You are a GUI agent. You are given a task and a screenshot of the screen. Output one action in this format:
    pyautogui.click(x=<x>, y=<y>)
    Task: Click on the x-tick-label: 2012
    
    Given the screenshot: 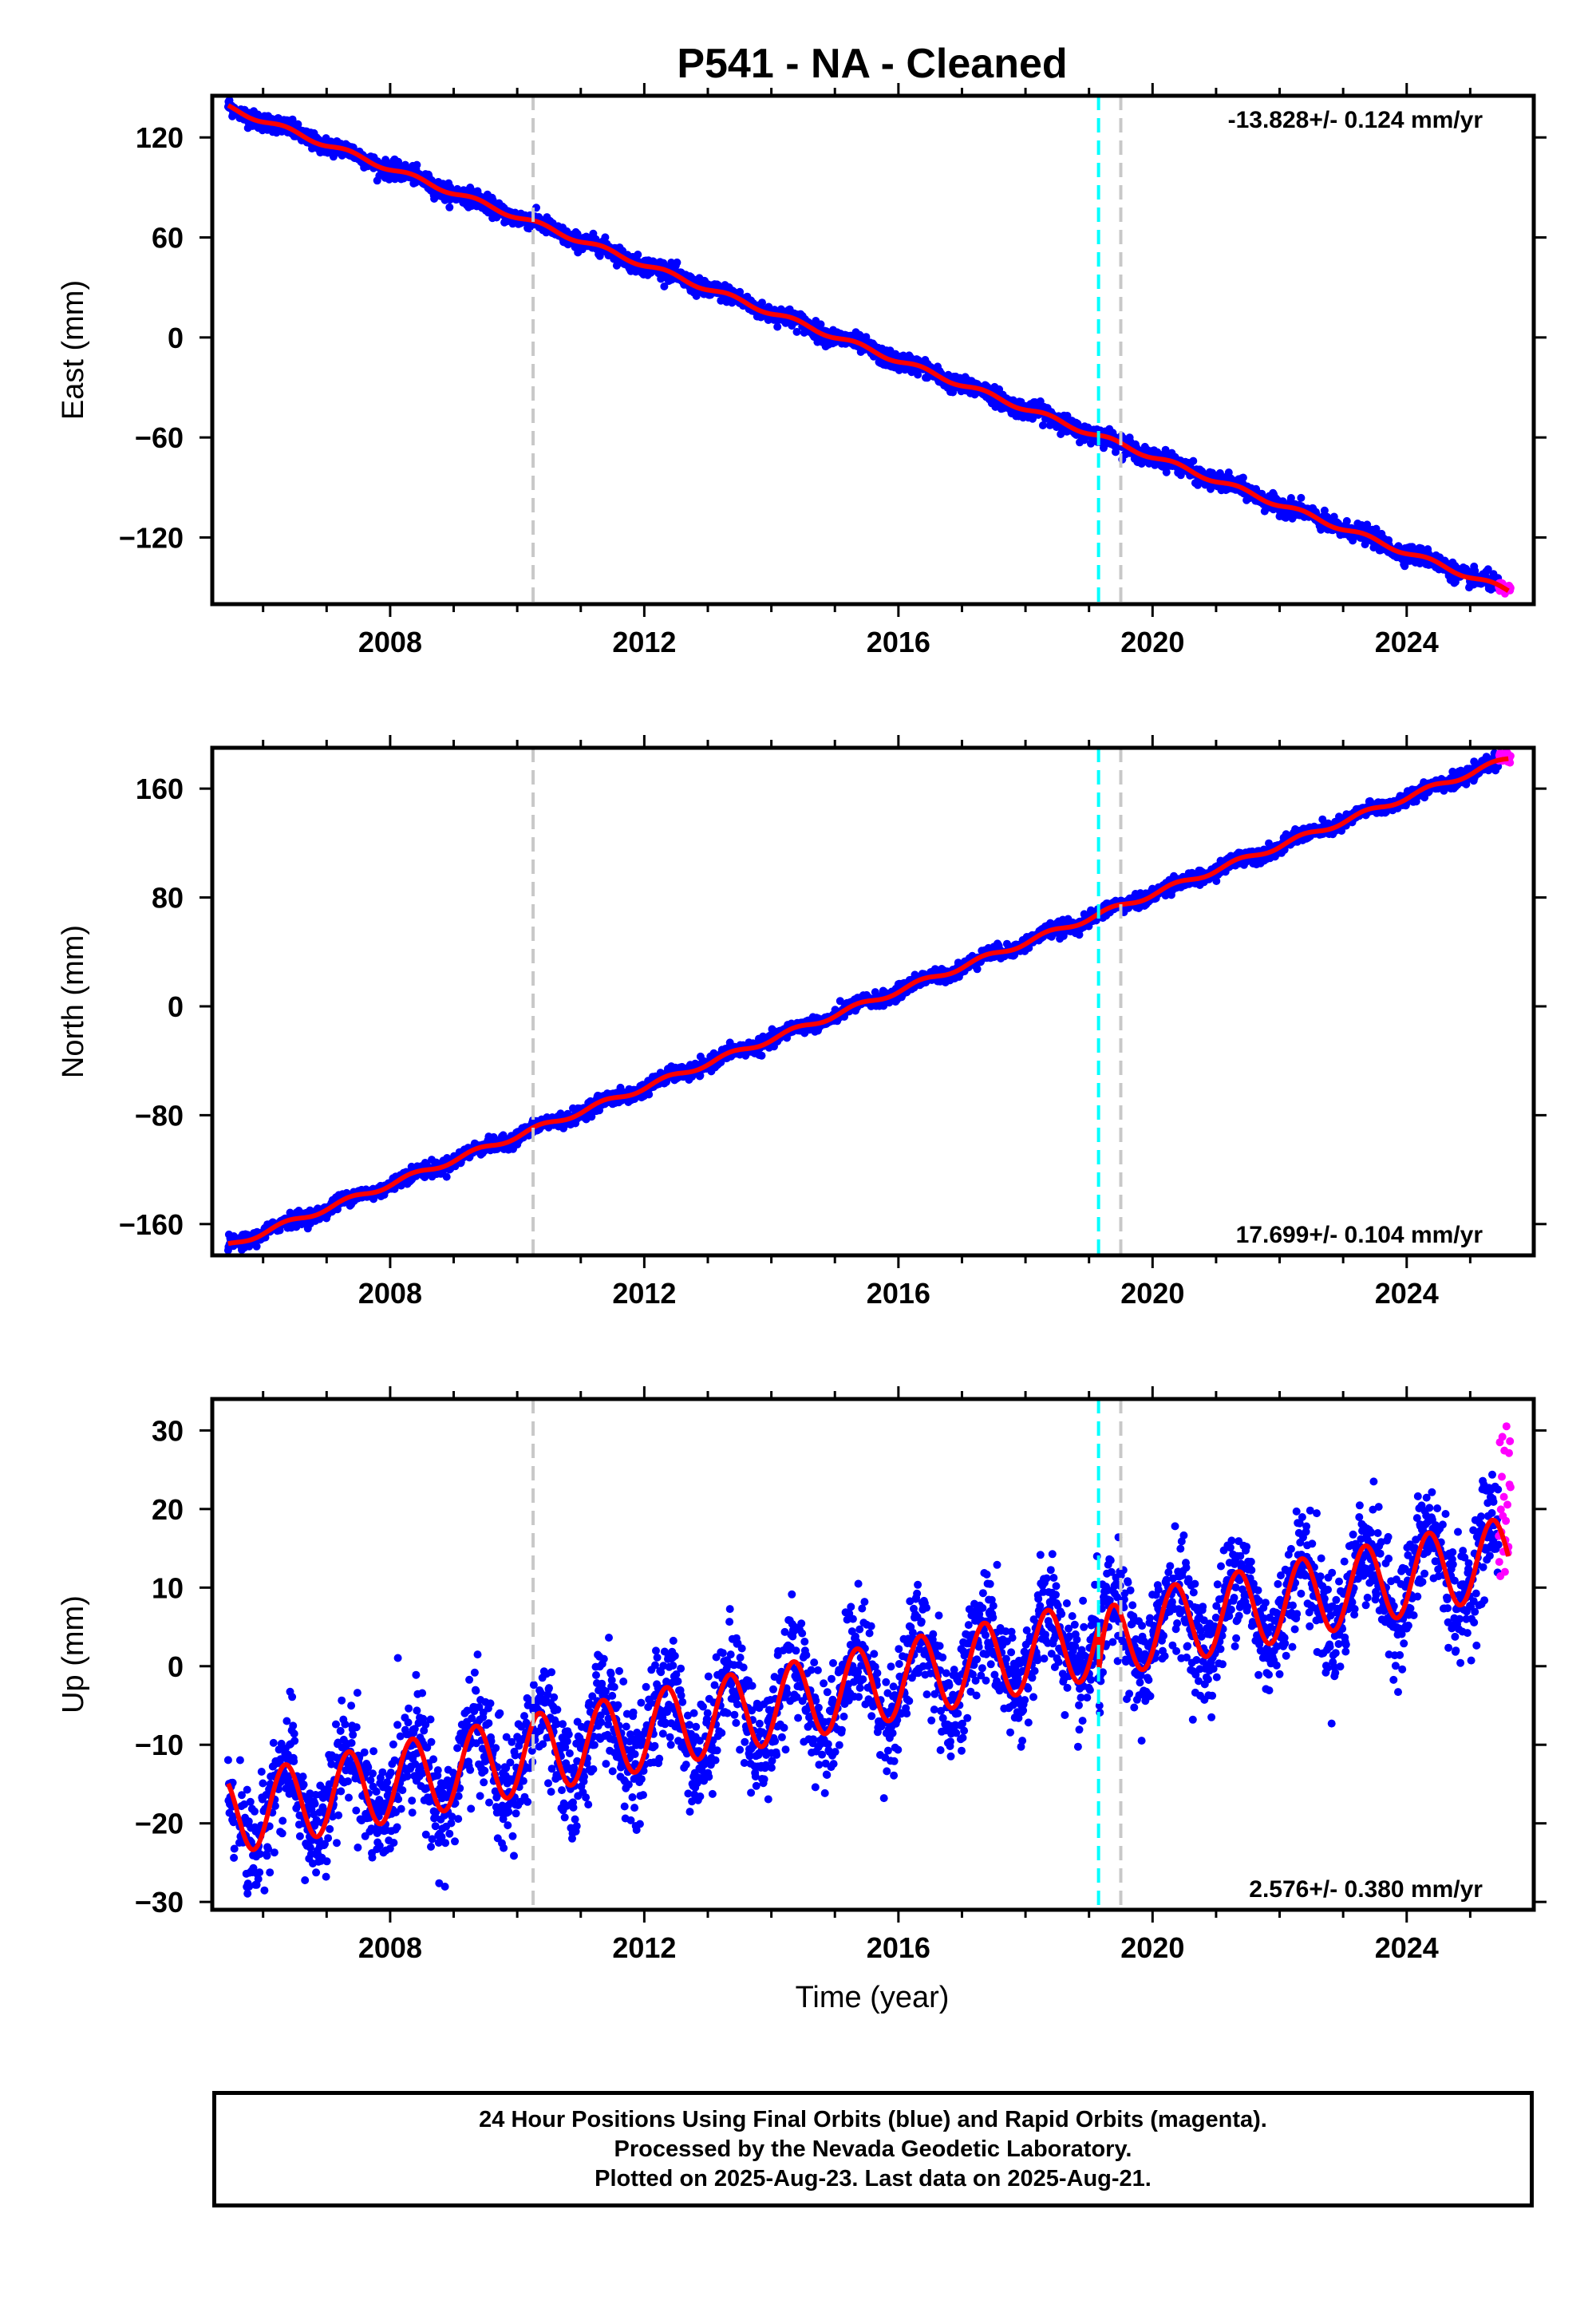 What is the action you would take?
    pyautogui.click(x=644, y=642)
    